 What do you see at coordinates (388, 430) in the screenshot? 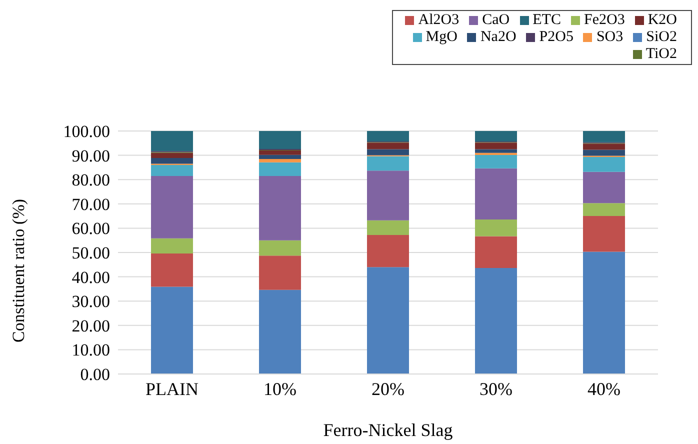
I see `x-axis-title: Ferro-Nickel Slag` at bounding box center [388, 430].